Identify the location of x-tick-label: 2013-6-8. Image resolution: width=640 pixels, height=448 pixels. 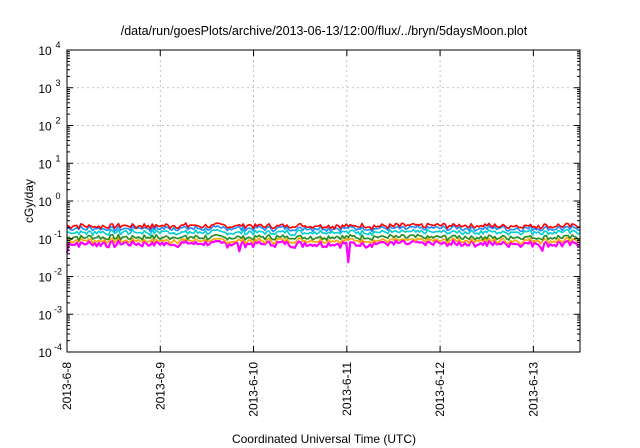
(67, 386).